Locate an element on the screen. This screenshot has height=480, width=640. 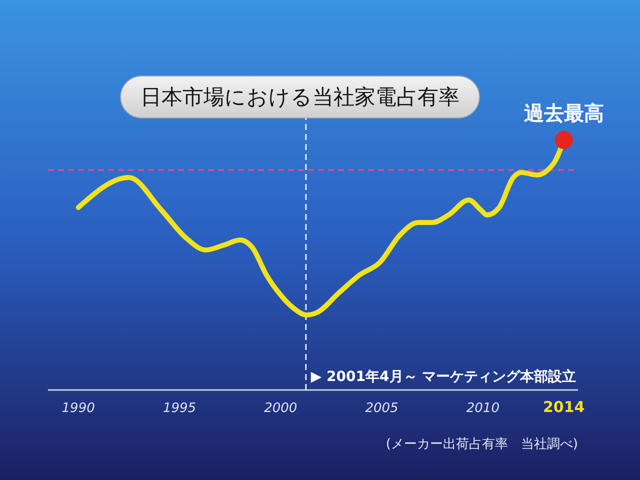
ref-line-label: ▶ 2001年4月～ マーケティング本部設立 is located at coordinates (443, 376).